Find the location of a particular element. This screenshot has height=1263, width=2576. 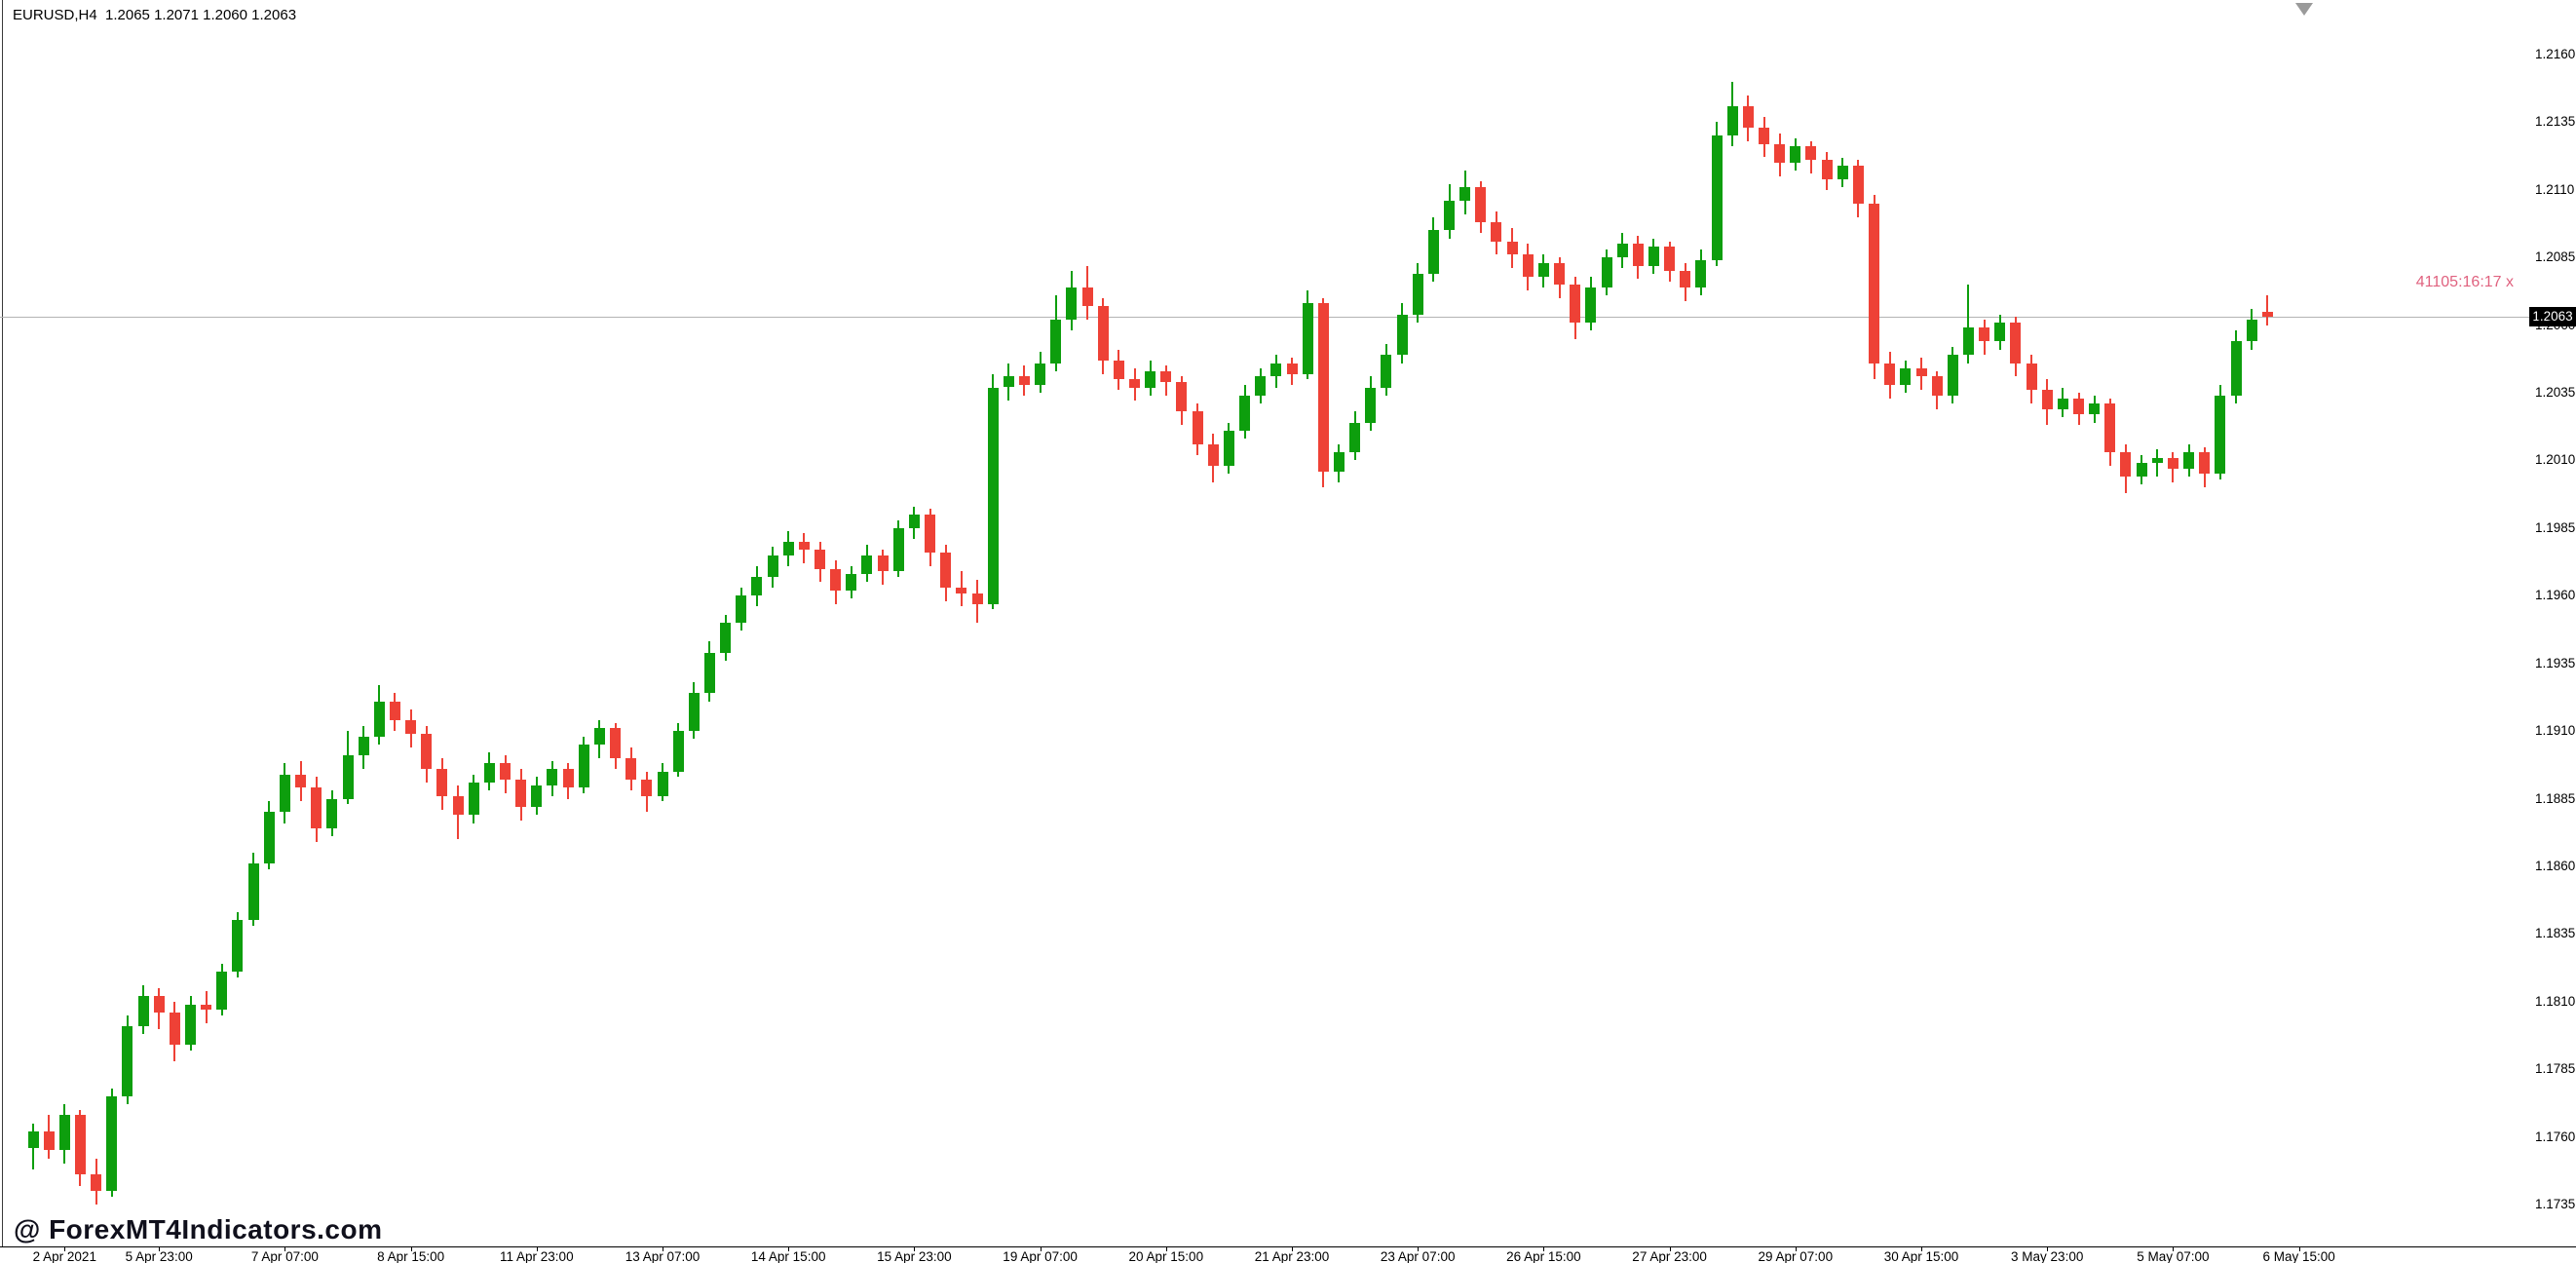

time-axis-label: 21 Apr 23:00 is located at coordinates (1292, 1256).